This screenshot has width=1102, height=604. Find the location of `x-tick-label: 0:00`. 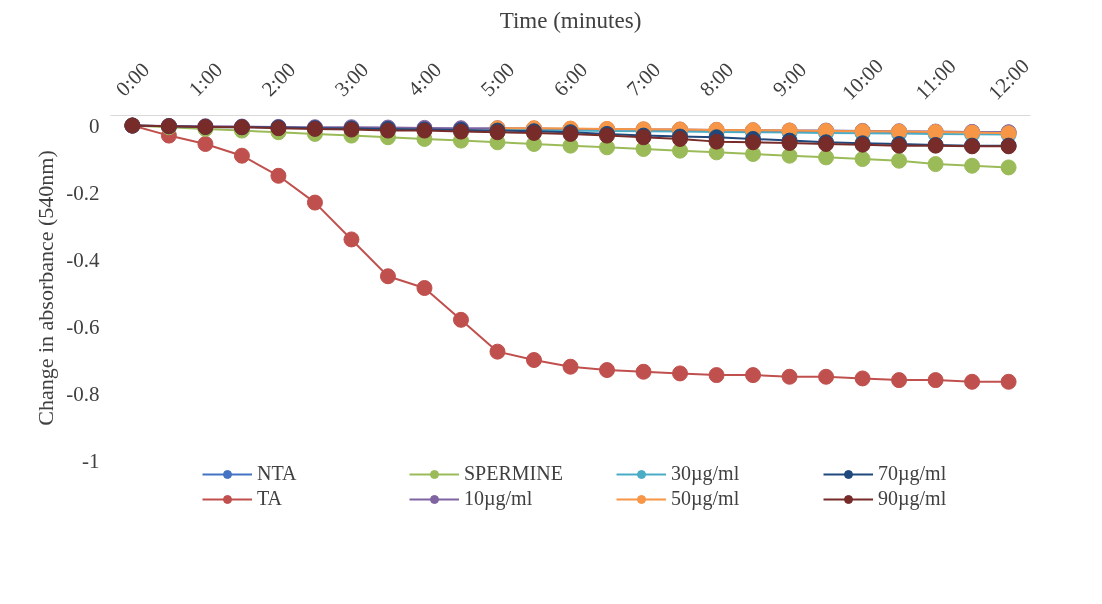

x-tick-label: 0:00 is located at coordinates (132, 79).